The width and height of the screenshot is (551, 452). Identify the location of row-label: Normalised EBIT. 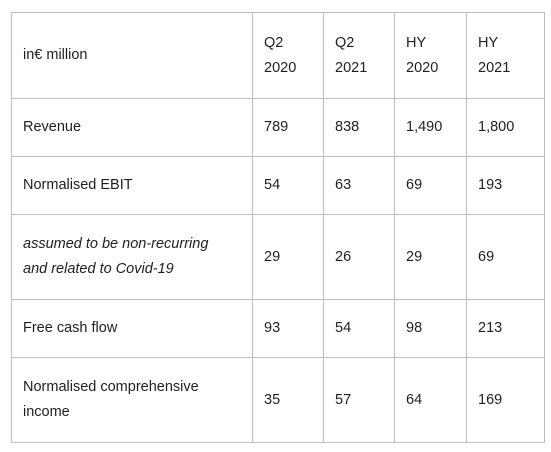
(78, 185).